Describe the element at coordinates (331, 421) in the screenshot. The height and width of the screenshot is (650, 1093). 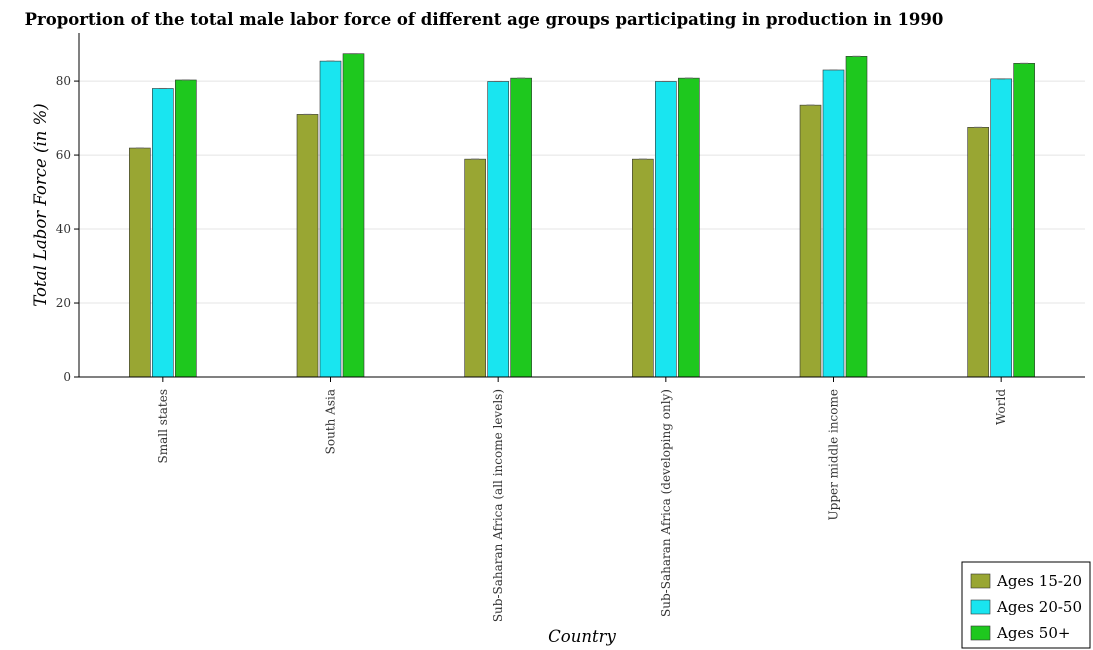
I see `x-tick-label: South Asia` at that location.